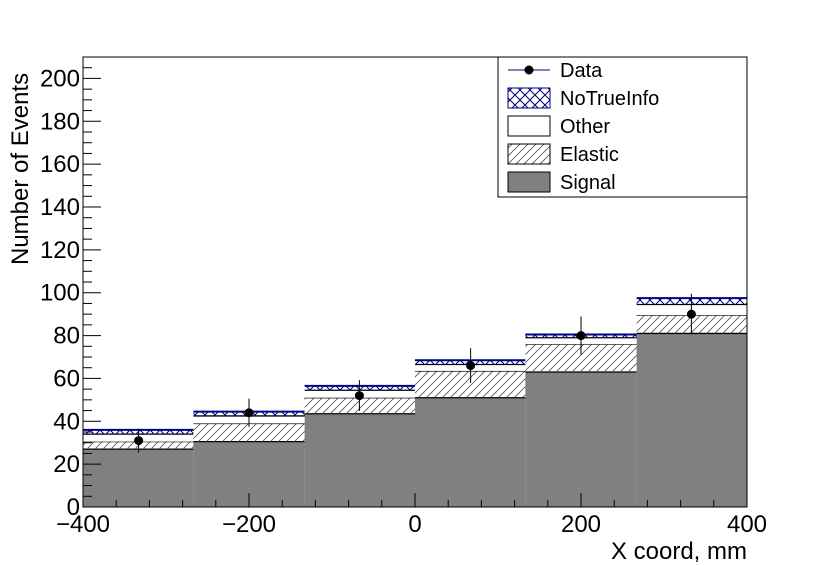 The image size is (830, 565). I want to click on legend-label-data: Data, so click(581, 71).